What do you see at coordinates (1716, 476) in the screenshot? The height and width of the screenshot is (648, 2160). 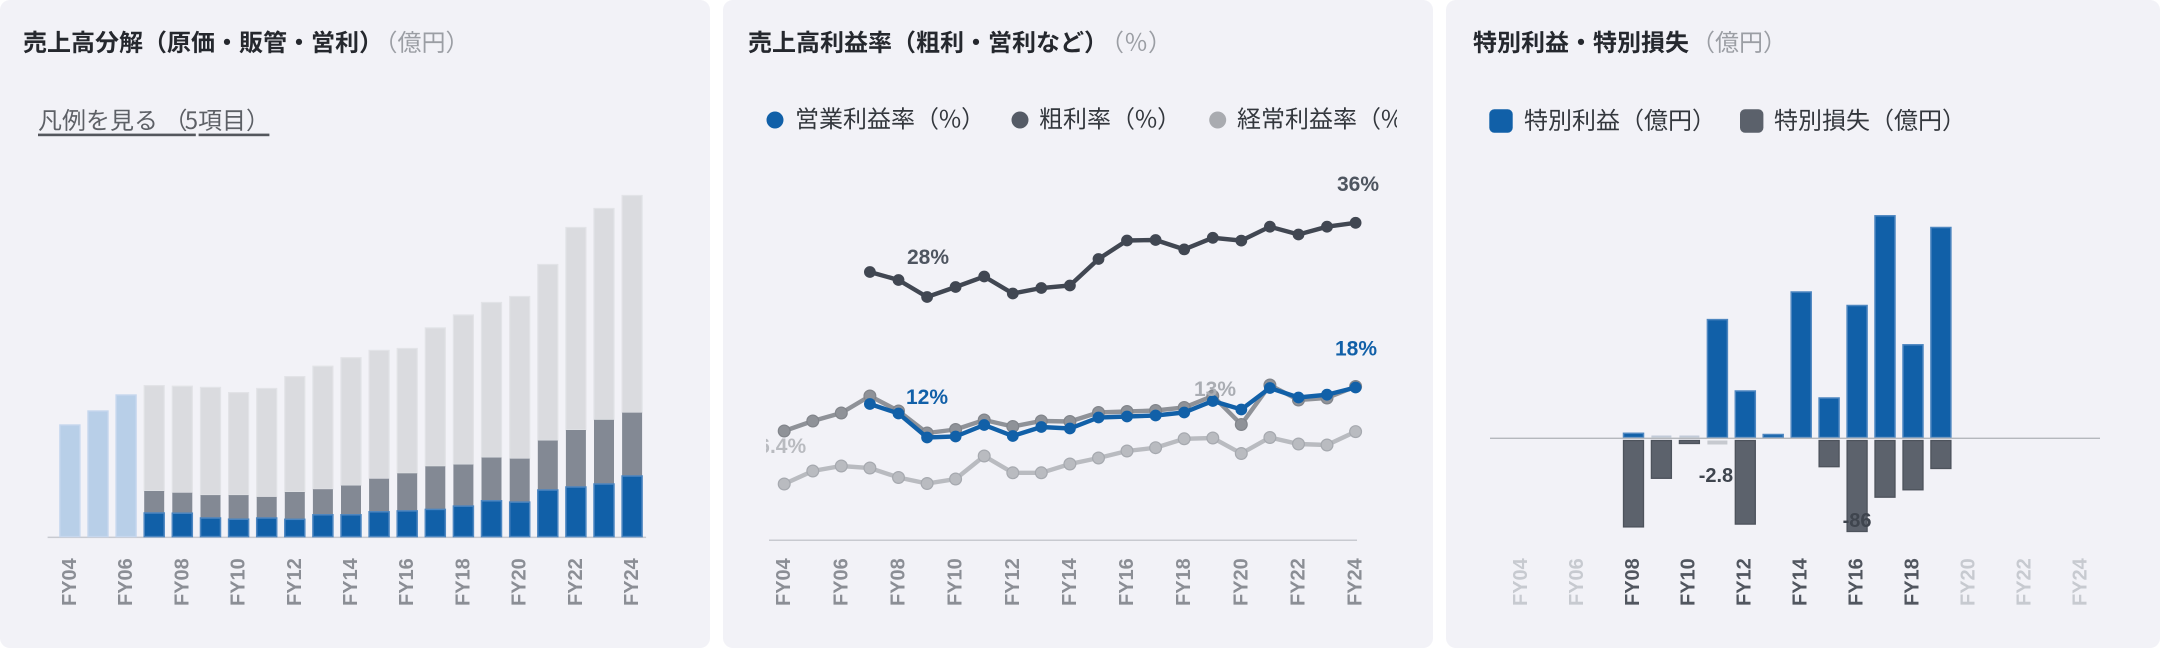 I see `svg-text: -2.8` at bounding box center [1716, 476].